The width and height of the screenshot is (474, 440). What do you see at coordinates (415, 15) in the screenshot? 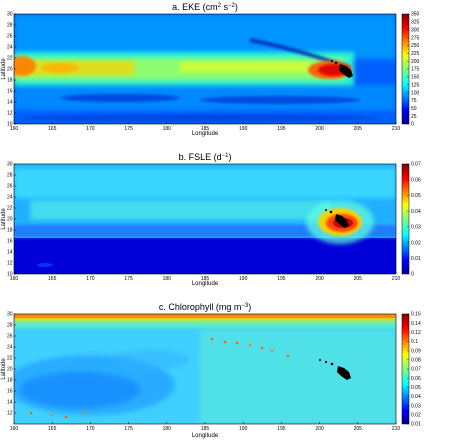
I see `colorbar-tick-label: 350` at bounding box center [415, 15].